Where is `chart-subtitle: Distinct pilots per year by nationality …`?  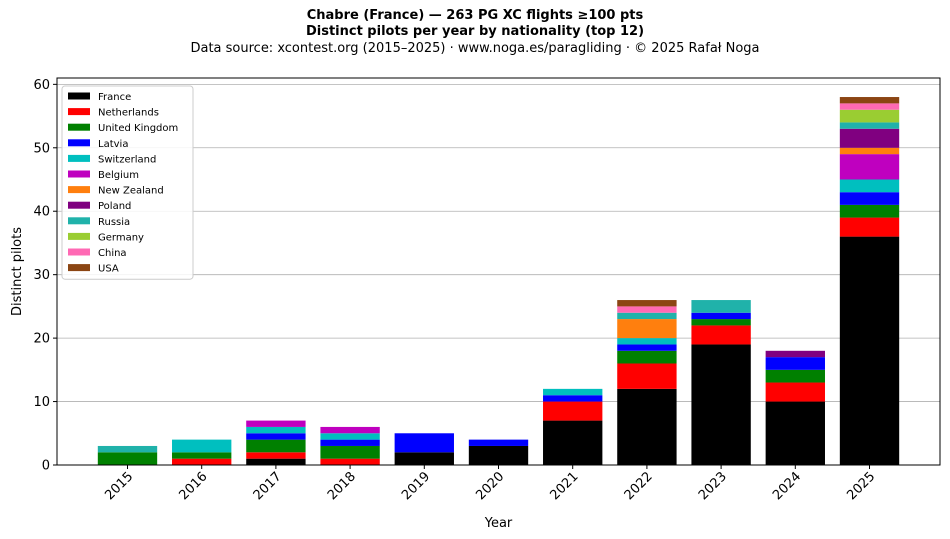 chart-subtitle: Distinct pilots per year by nationality … is located at coordinates (475, 31).